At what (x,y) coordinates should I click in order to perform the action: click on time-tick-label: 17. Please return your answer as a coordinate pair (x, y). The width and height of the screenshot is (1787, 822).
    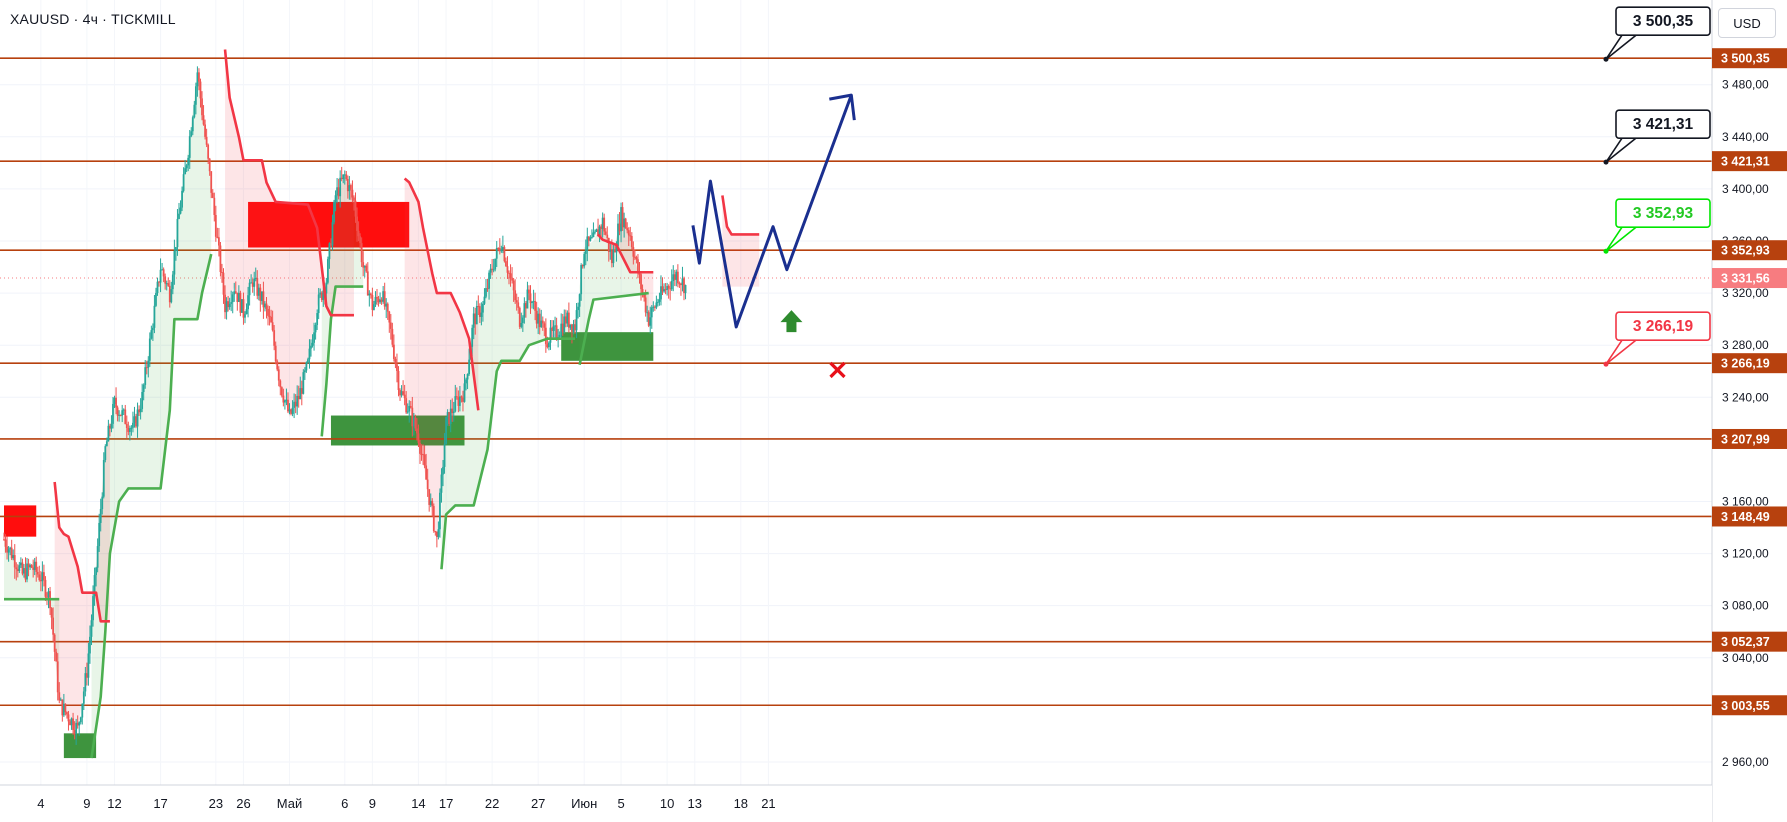
    Looking at the image, I should click on (446, 803).